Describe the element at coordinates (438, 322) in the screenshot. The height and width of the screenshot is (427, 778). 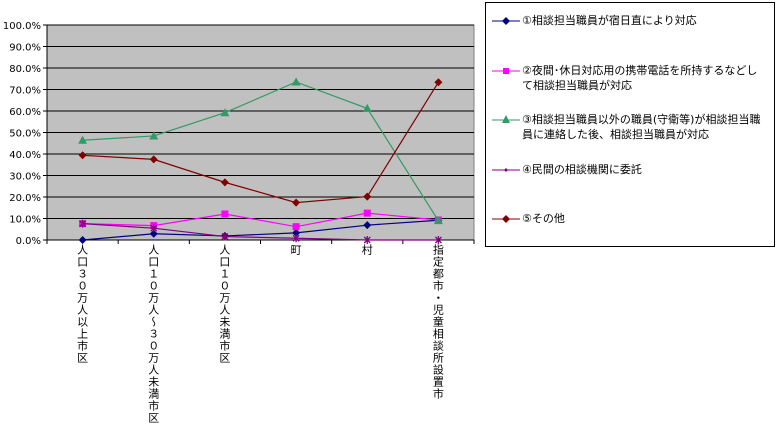
I see `x-tick-label: 指定都市・児童相談所設置市` at that location.